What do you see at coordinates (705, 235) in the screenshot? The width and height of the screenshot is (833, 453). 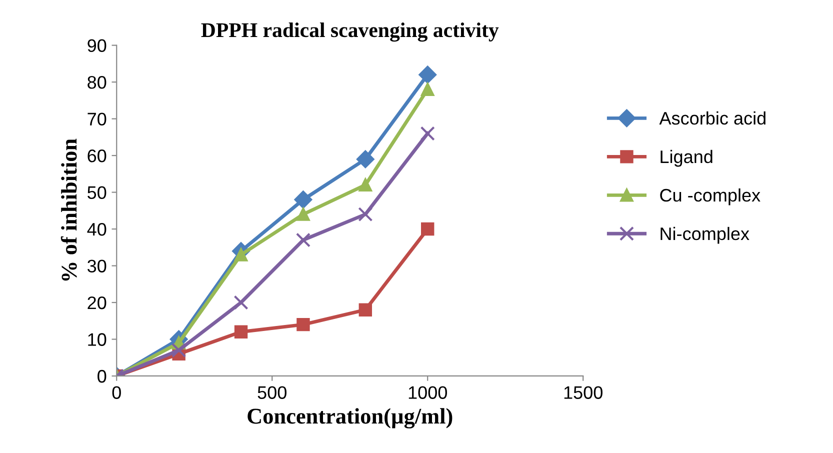 I see `legend-label: Ni-complex` at bounding box center [705, 235].